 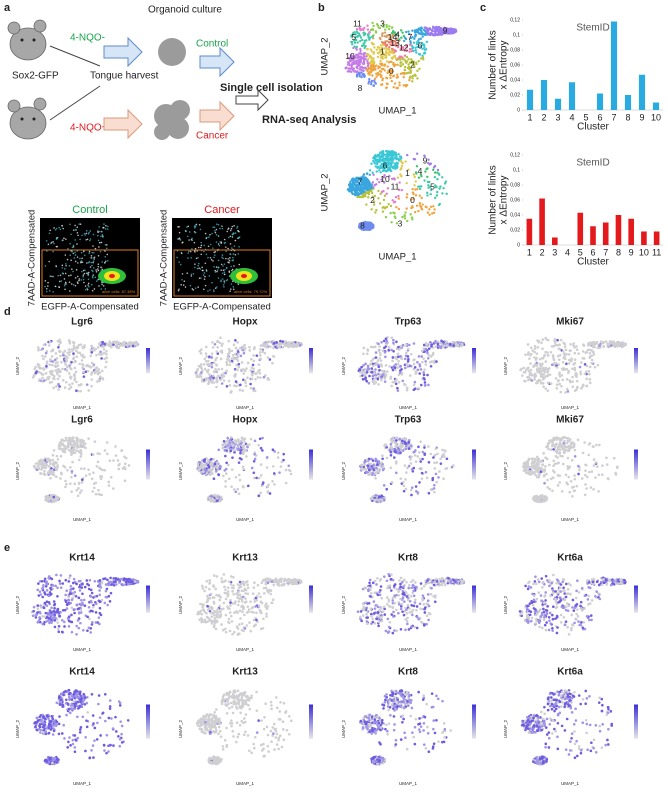 What do you see at coordinates (631, 252) in the screenshot?
I see `x-tick-label: 9` at bounding box center [631, 252].